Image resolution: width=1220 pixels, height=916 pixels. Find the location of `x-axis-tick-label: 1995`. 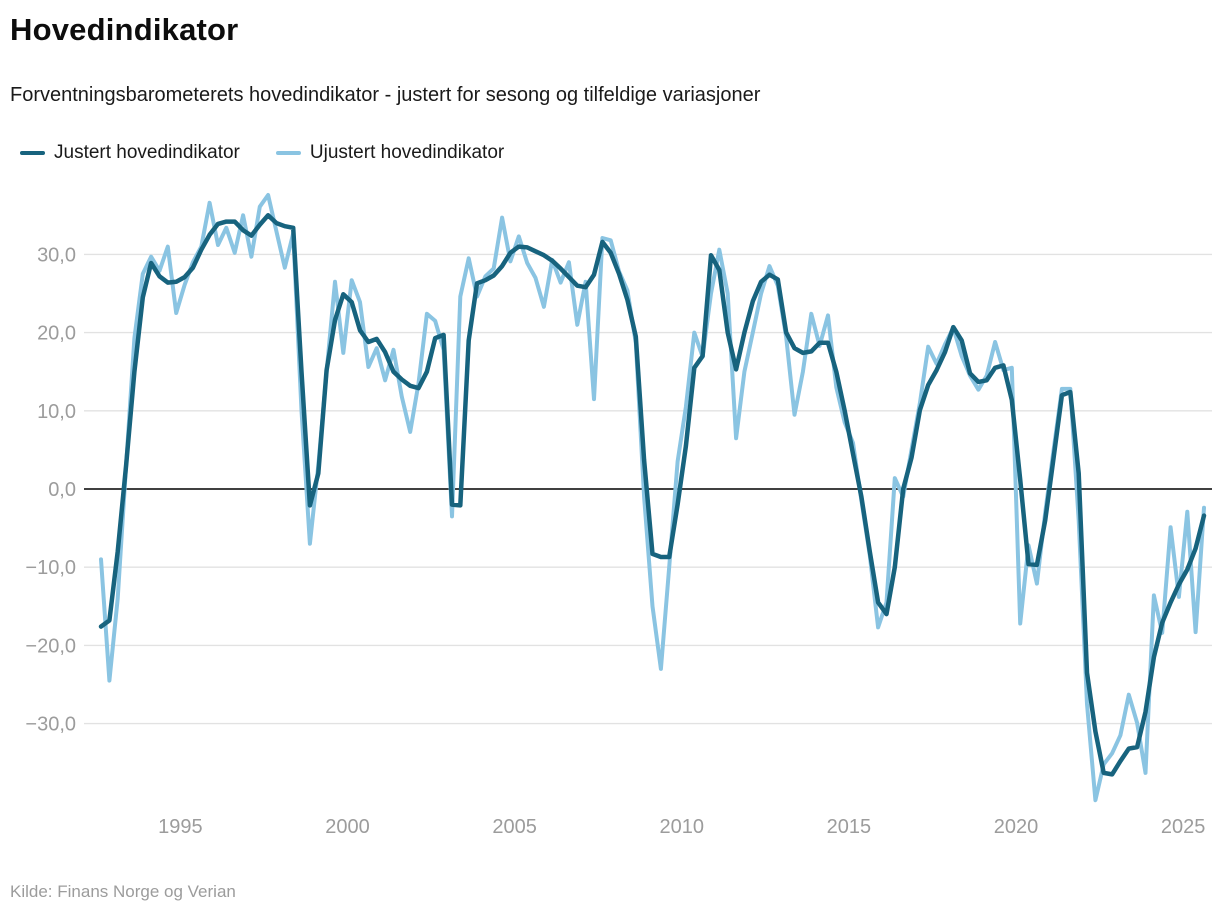

x-axis-tick-label: 1995 is located at coordinates (180, 827).